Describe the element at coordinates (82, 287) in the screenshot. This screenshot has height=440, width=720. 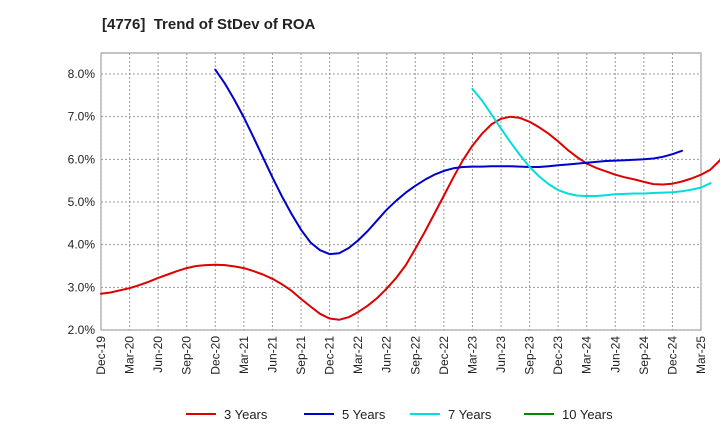
I see `y-tick-label: 3.0%` at that location.